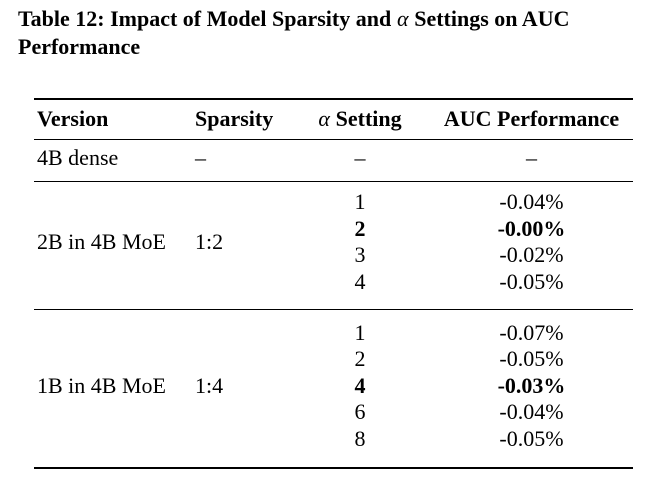 Image resolution: width=672 pixels, height=484 pixels. I want to click on column-header-sparsity: Sparsity, so click(234, 118).